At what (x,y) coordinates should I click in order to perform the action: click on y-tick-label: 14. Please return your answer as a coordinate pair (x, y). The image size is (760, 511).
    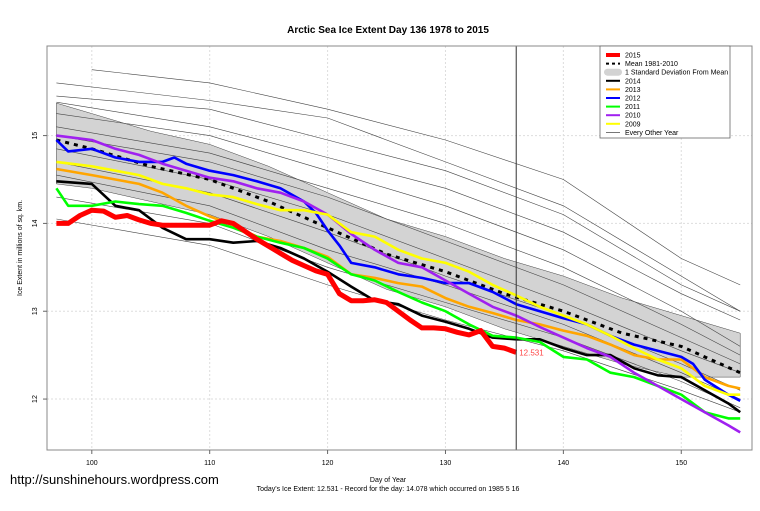
    Looking at the image, I should click on (35, 223).